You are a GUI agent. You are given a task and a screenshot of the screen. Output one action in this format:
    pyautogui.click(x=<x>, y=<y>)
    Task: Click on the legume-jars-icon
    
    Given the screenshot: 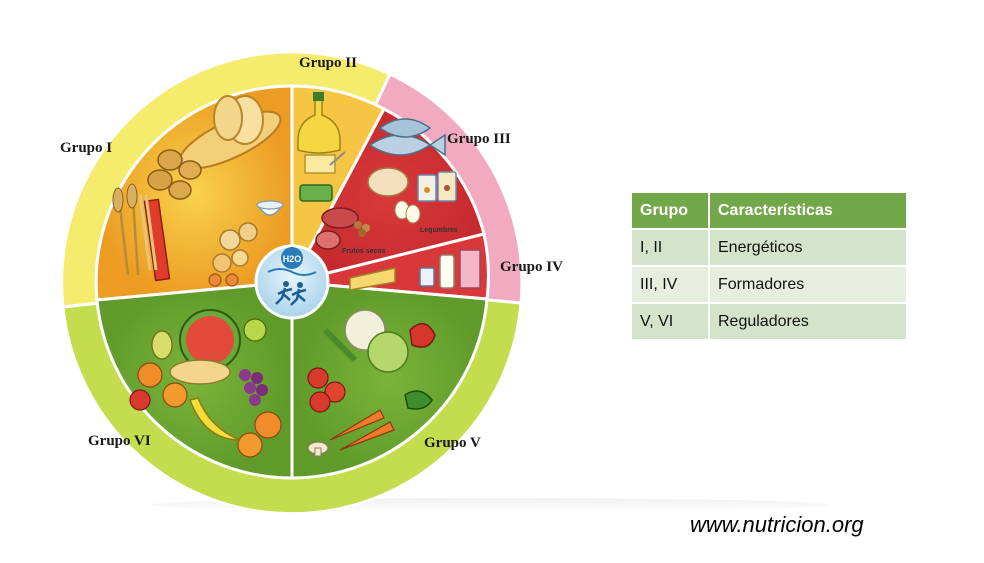 What is the action you would take?
    pyautogui.click(x=437, y=186)
    